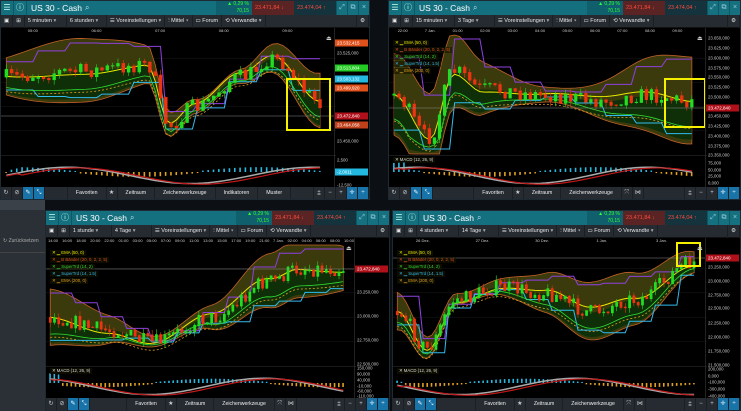  I want to click on reset-button: ↻ Zurücksetzen, so click(21, 241).